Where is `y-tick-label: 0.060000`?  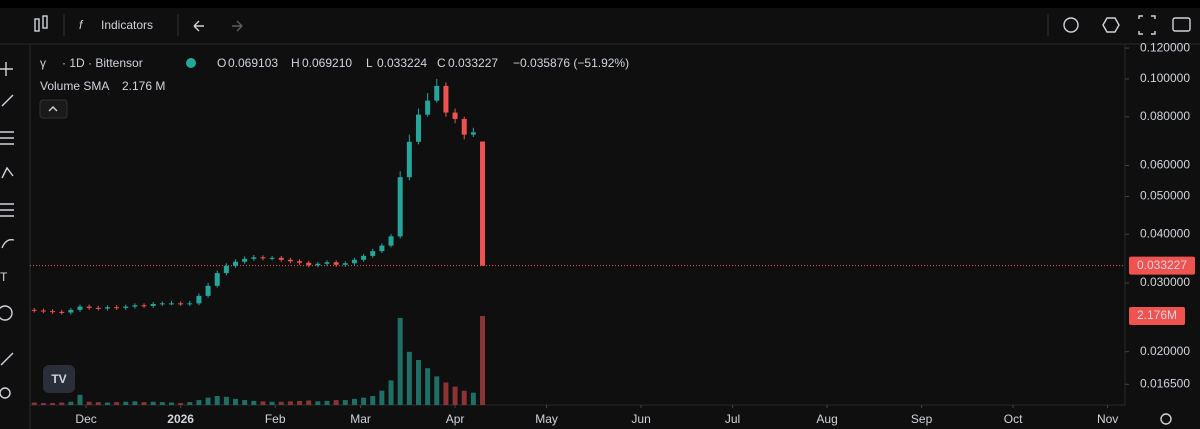 y-tick-label: 0.060000 is located at coordinates (1165, 165).